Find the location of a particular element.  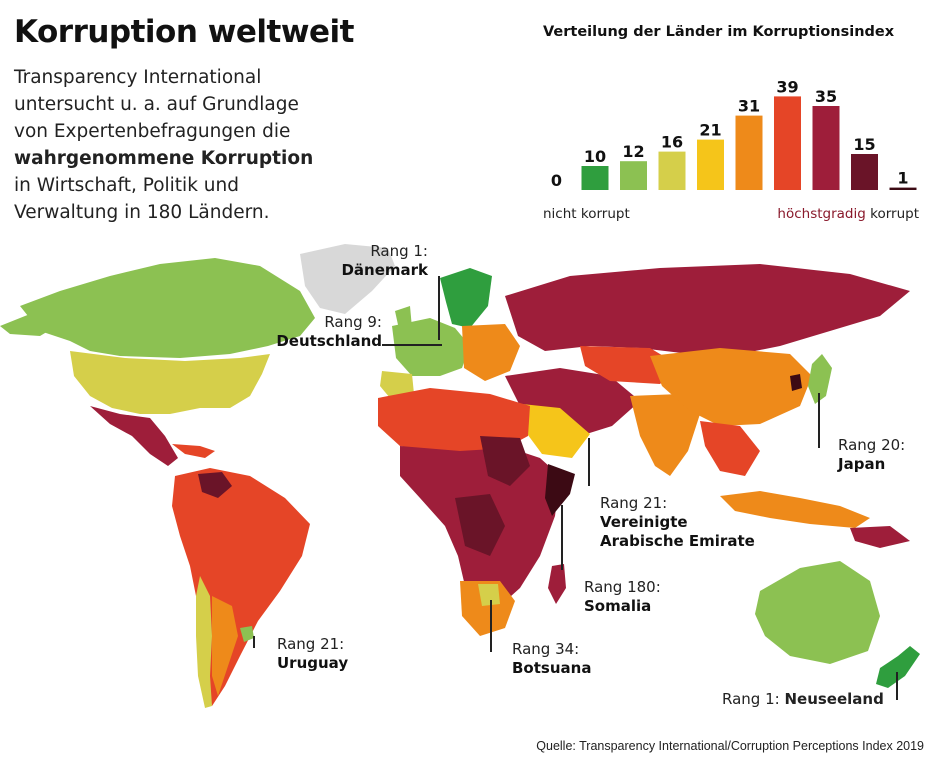

label-somalia: Rang 180: Somalia is located at coordinates (634, 597).